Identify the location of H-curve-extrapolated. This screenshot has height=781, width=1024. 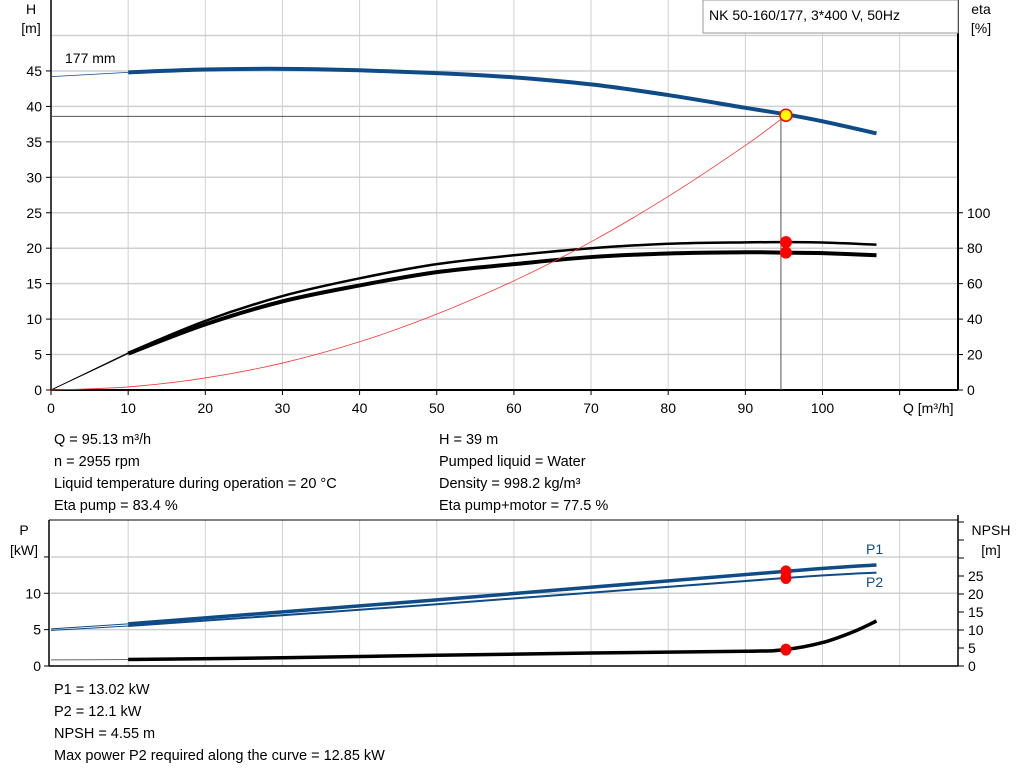
(89, 74).